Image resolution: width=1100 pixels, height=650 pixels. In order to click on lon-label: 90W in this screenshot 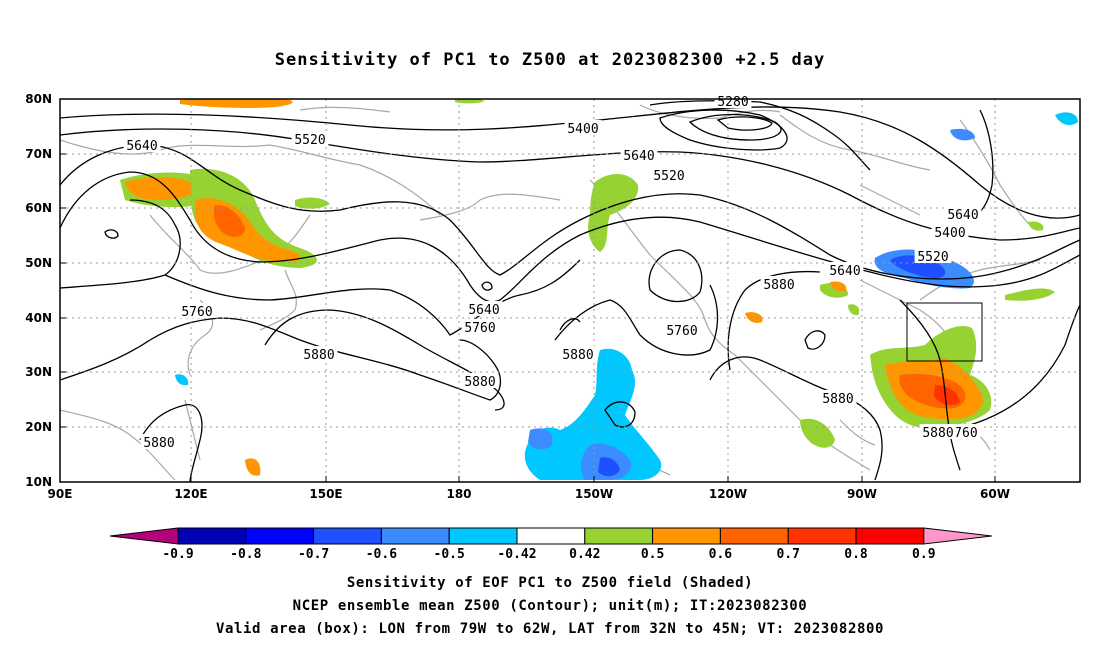, I will do `click(862, 494)`.